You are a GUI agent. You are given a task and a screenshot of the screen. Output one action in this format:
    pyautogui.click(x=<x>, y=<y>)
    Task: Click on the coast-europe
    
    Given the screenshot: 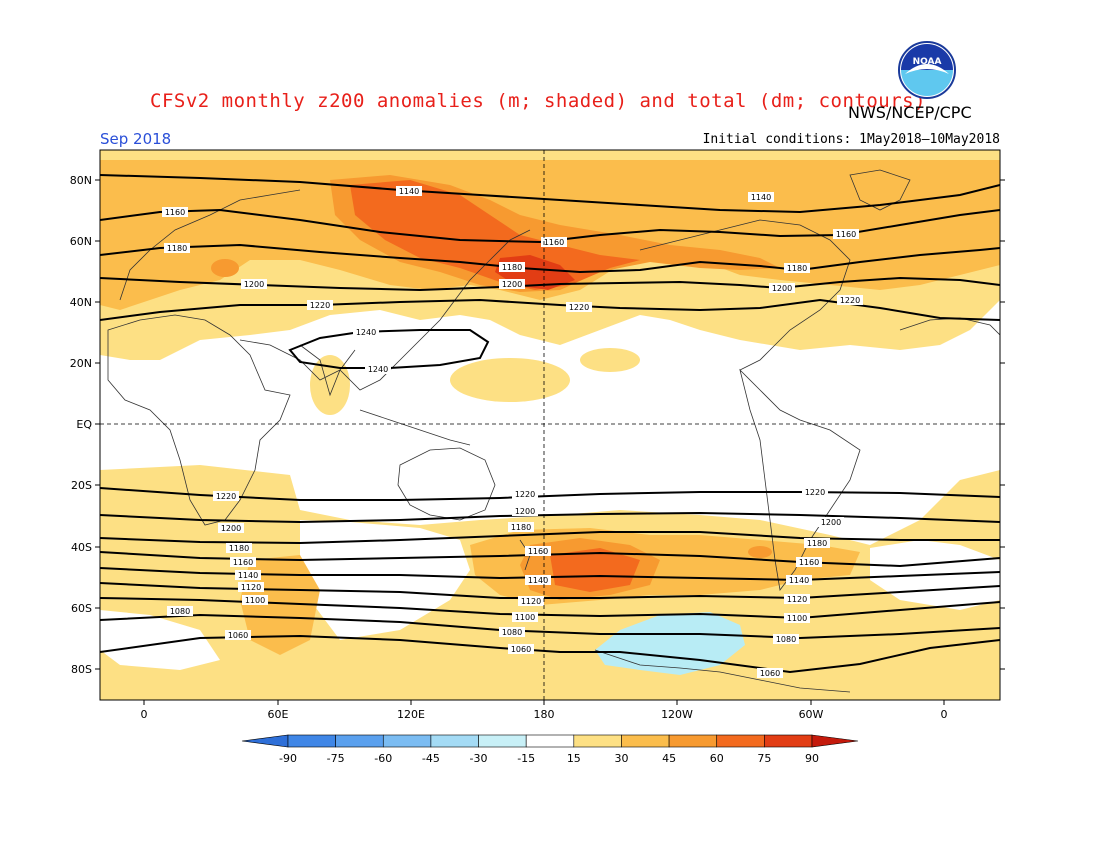 What is the action you would take?
    pyautogui.click(x=210, y=245)
    